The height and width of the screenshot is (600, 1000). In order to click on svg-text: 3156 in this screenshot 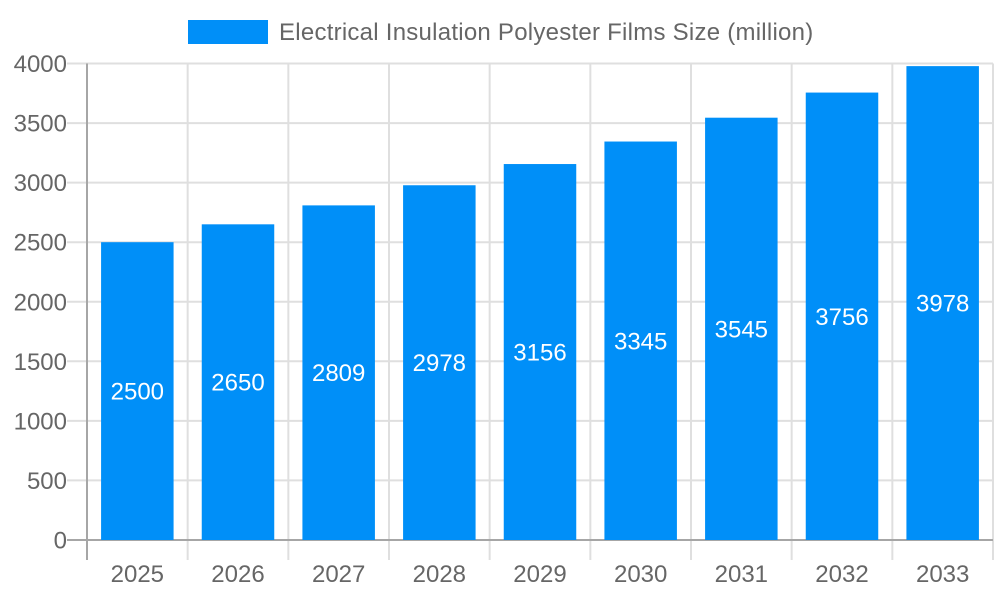, I will do `click(539, 353)`.